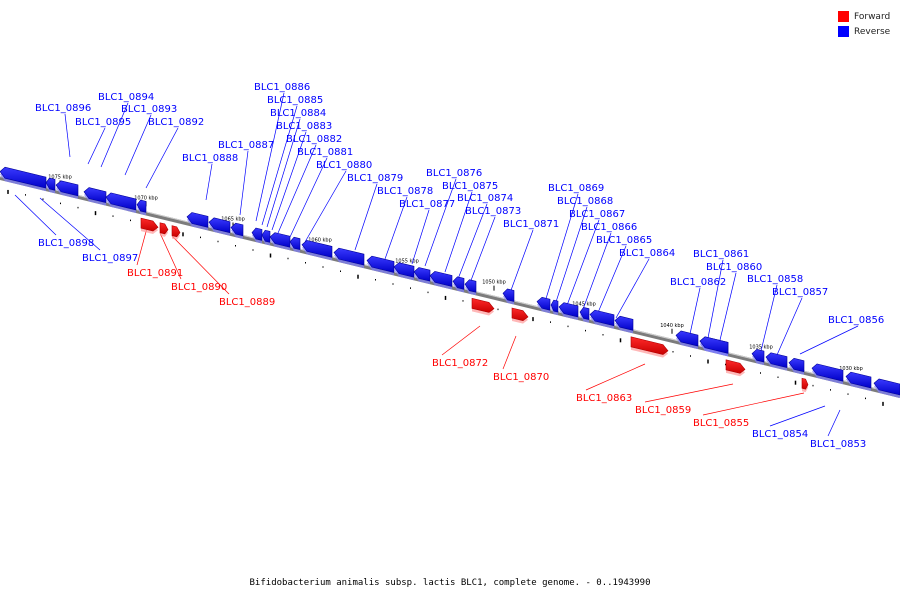 This screenshot has height=600, width=900. I want to click on gene-label: BLC1_0898, so click(66, 243).